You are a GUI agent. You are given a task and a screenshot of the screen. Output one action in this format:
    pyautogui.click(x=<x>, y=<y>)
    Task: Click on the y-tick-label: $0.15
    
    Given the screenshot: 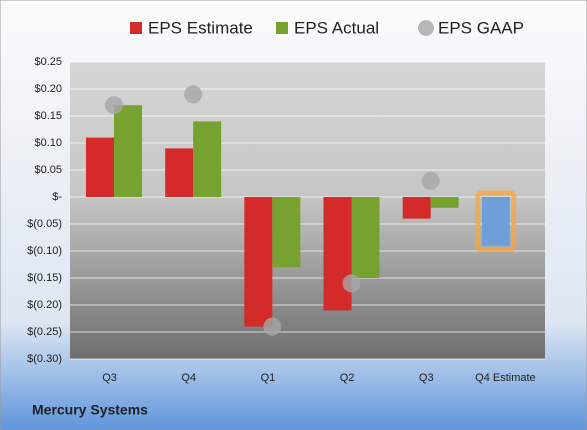 What is the action you would take?
    pyautogui.click(x=48, y=116)
    